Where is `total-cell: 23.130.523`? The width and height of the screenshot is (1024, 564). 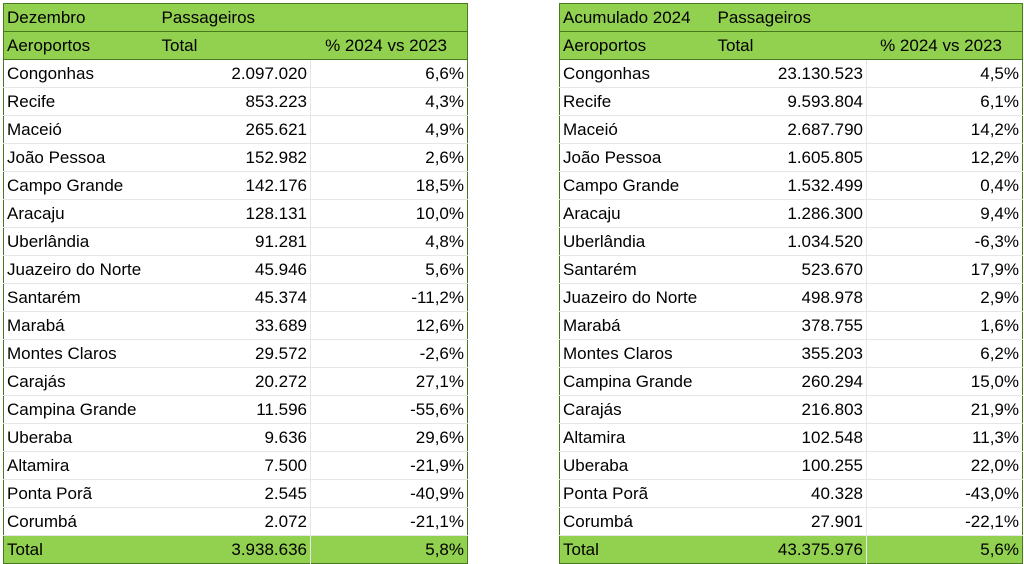 total-cell: 23.130.523 is located at coordinates (790, 73).